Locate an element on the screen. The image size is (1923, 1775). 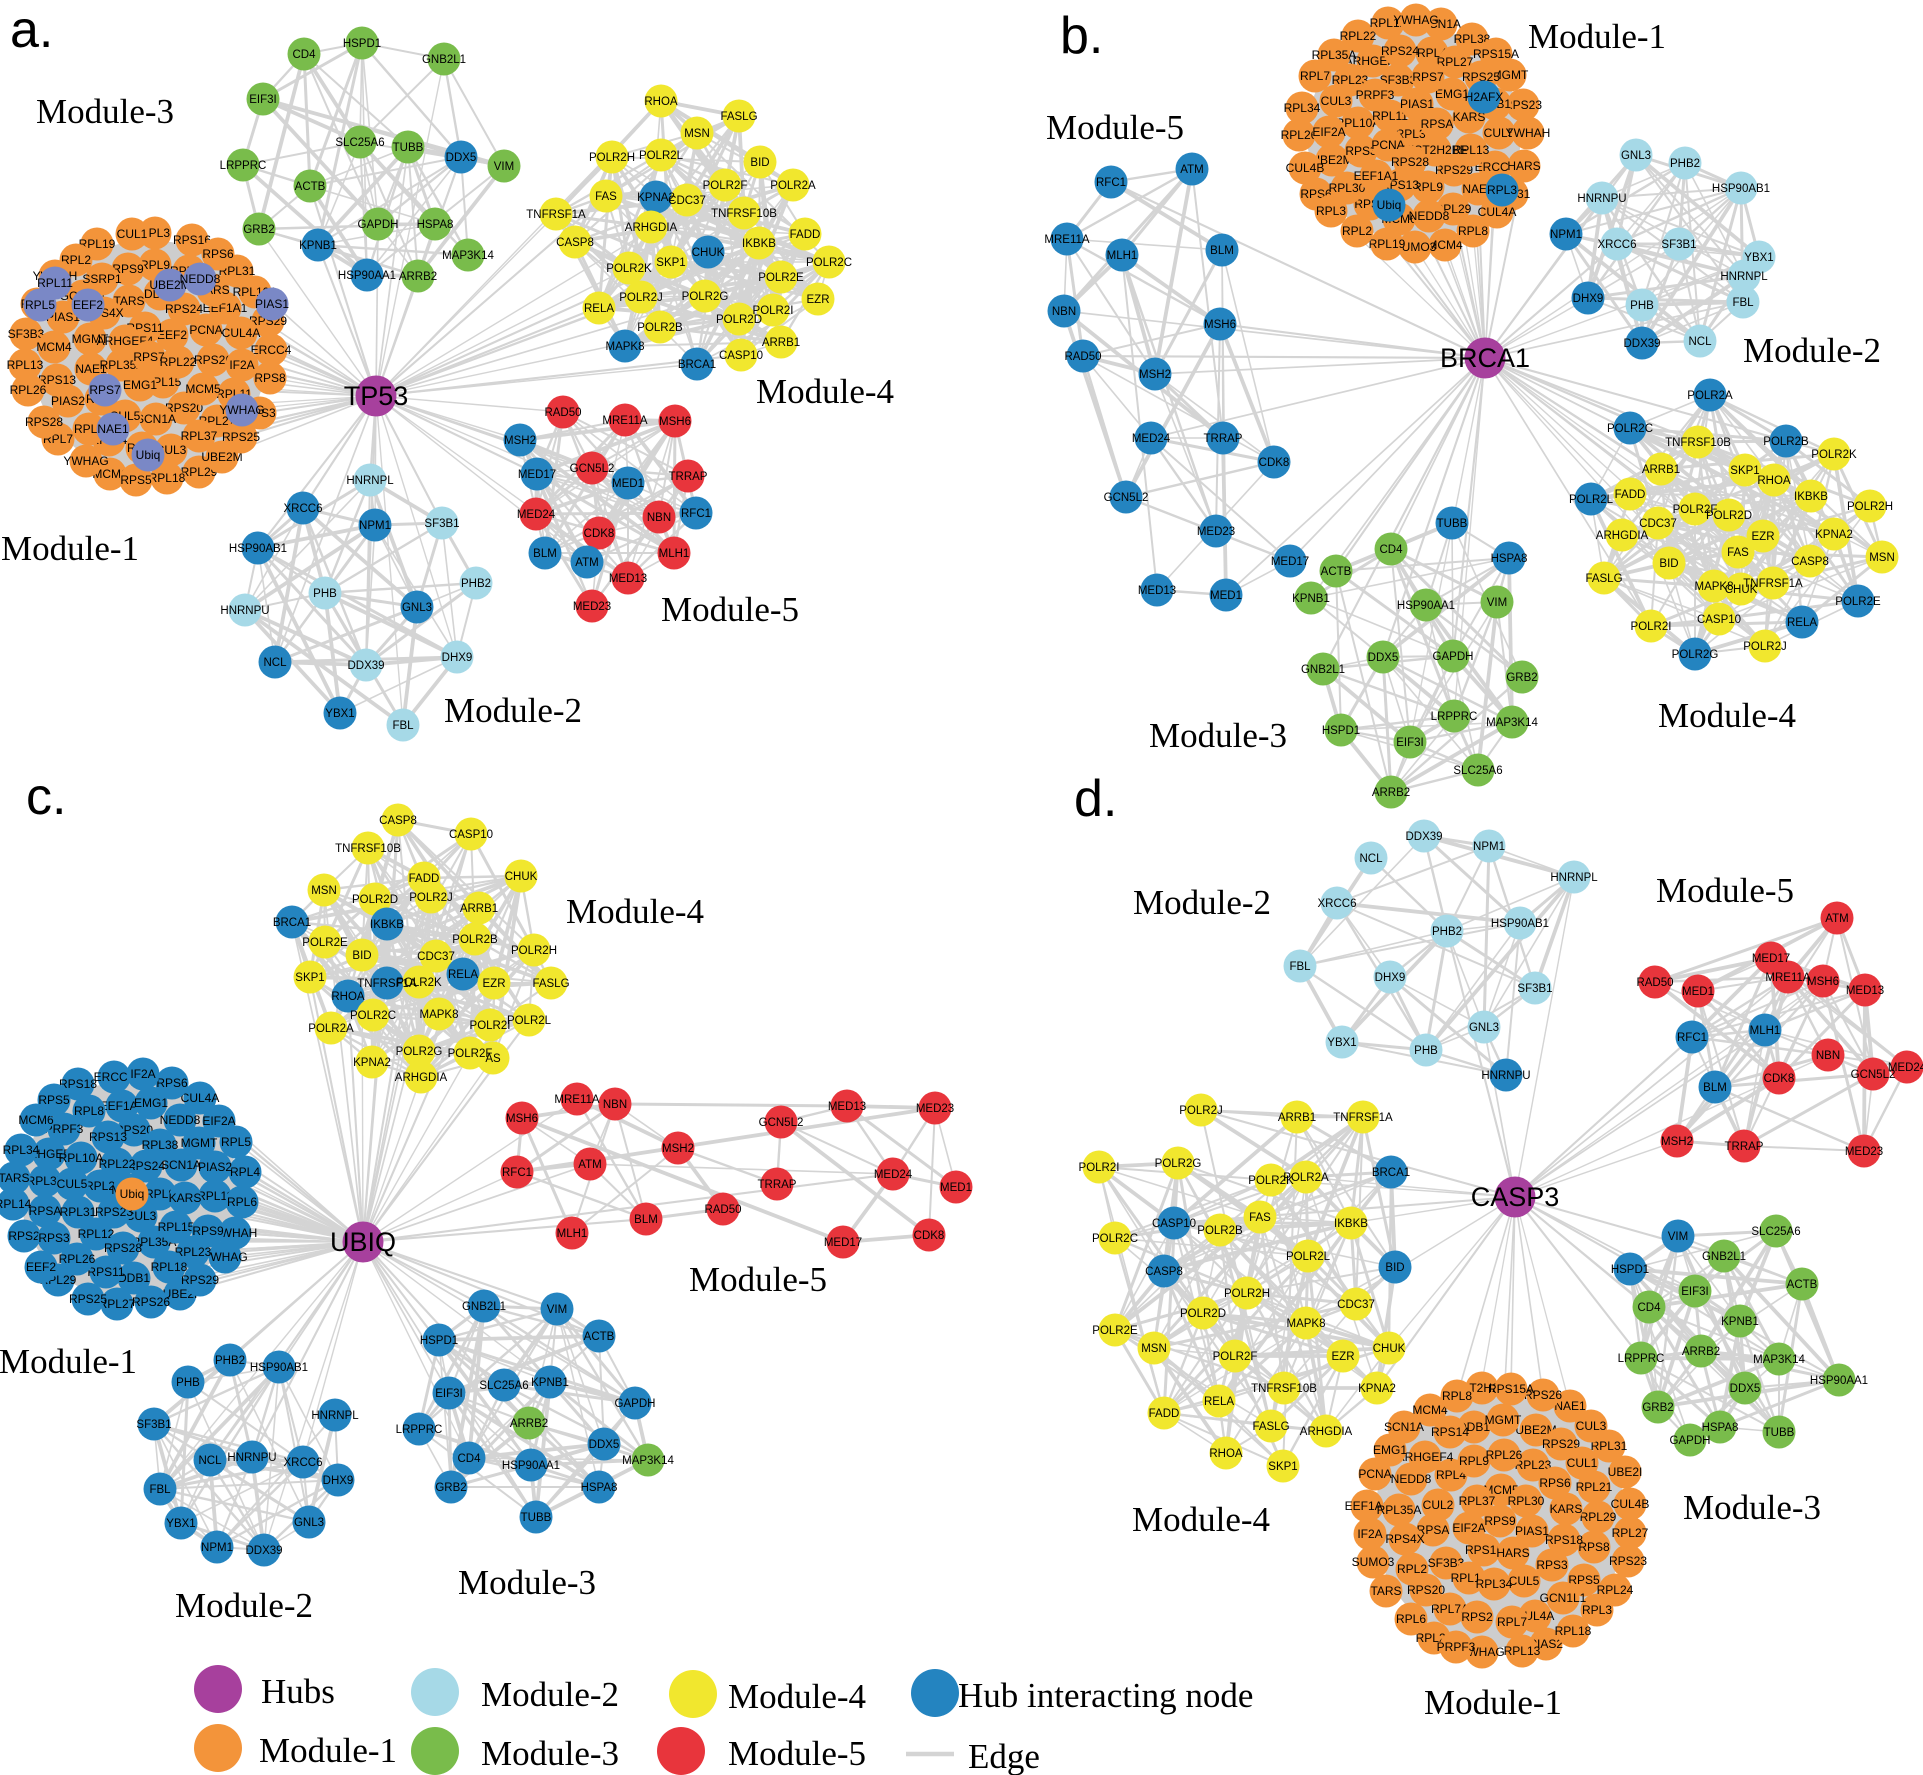
svg-text: Module-4 is located at coordinates (1727, 715).